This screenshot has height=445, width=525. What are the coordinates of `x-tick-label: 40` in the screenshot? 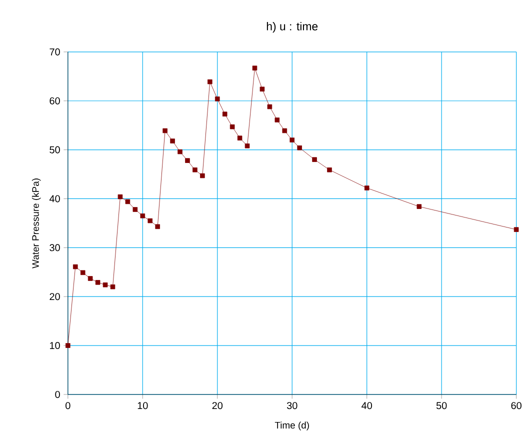 It's located at (367, 405).